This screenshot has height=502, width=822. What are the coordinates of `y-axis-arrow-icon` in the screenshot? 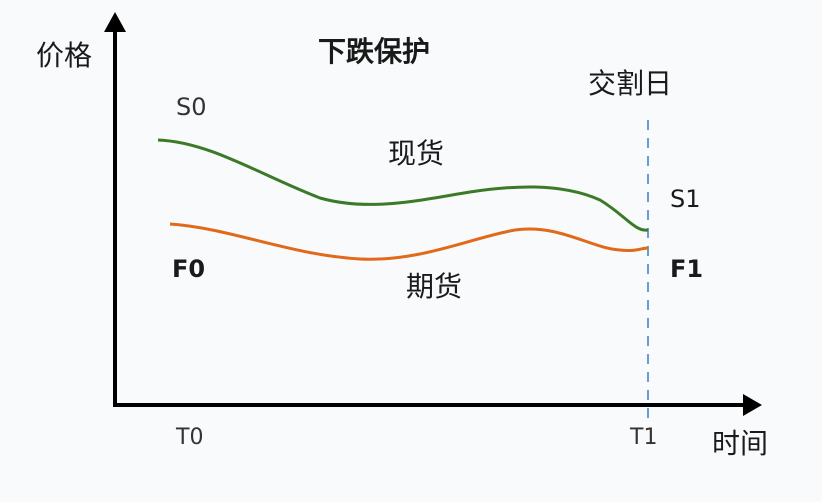 It's located at (115, 22).